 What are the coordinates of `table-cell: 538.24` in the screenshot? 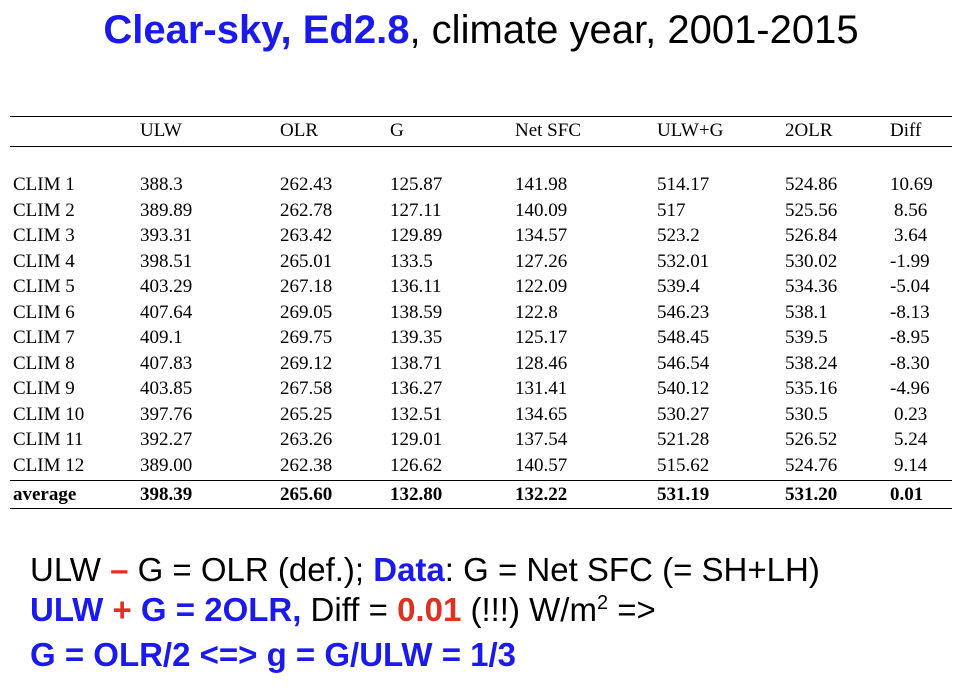 It's located at (811, 363).